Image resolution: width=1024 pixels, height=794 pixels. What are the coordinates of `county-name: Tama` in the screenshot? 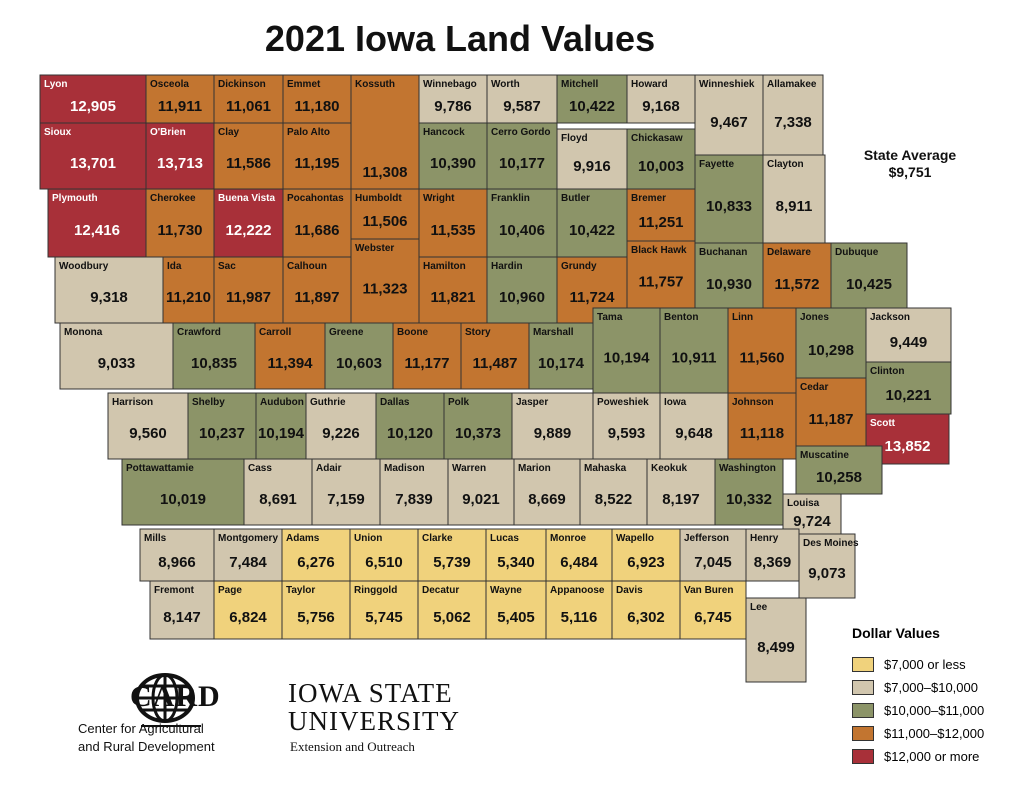 It's located at (610, 317).